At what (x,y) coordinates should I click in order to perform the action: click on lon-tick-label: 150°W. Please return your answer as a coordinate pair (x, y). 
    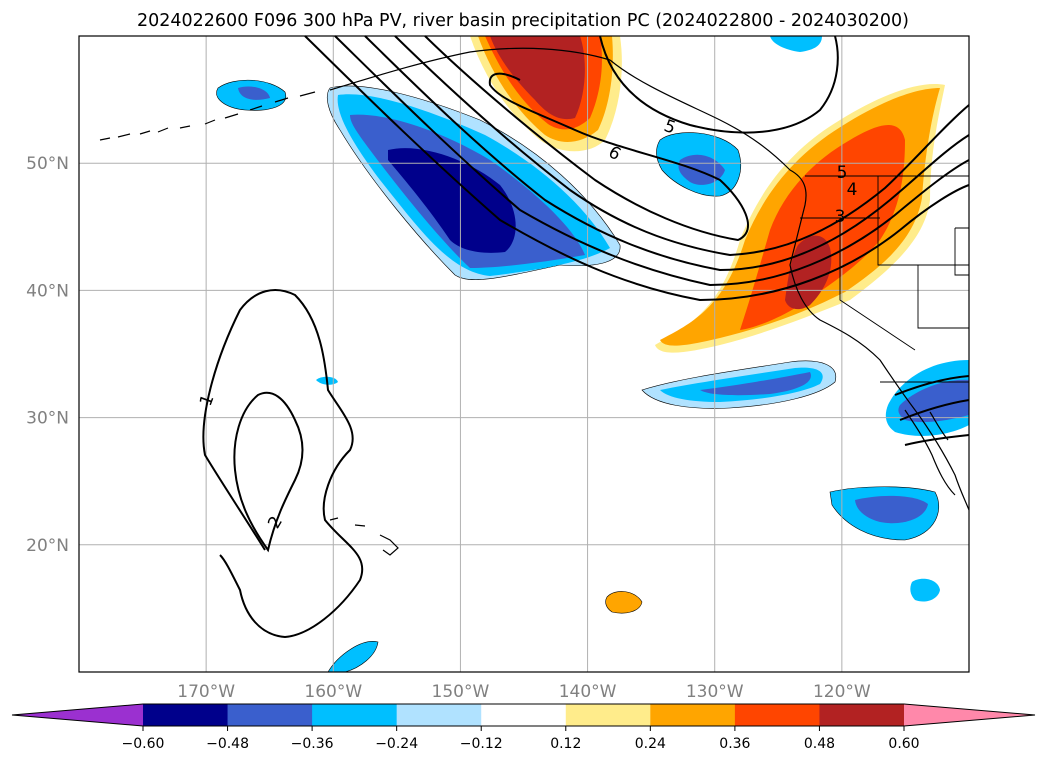
    Looking at the image, I should click on (461, 692).